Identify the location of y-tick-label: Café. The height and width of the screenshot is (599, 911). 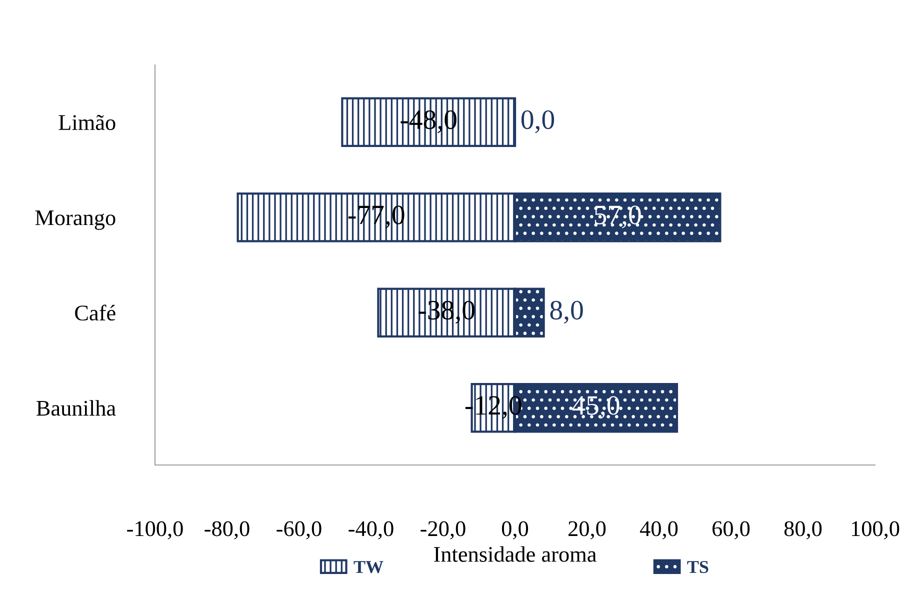
(95, 312).